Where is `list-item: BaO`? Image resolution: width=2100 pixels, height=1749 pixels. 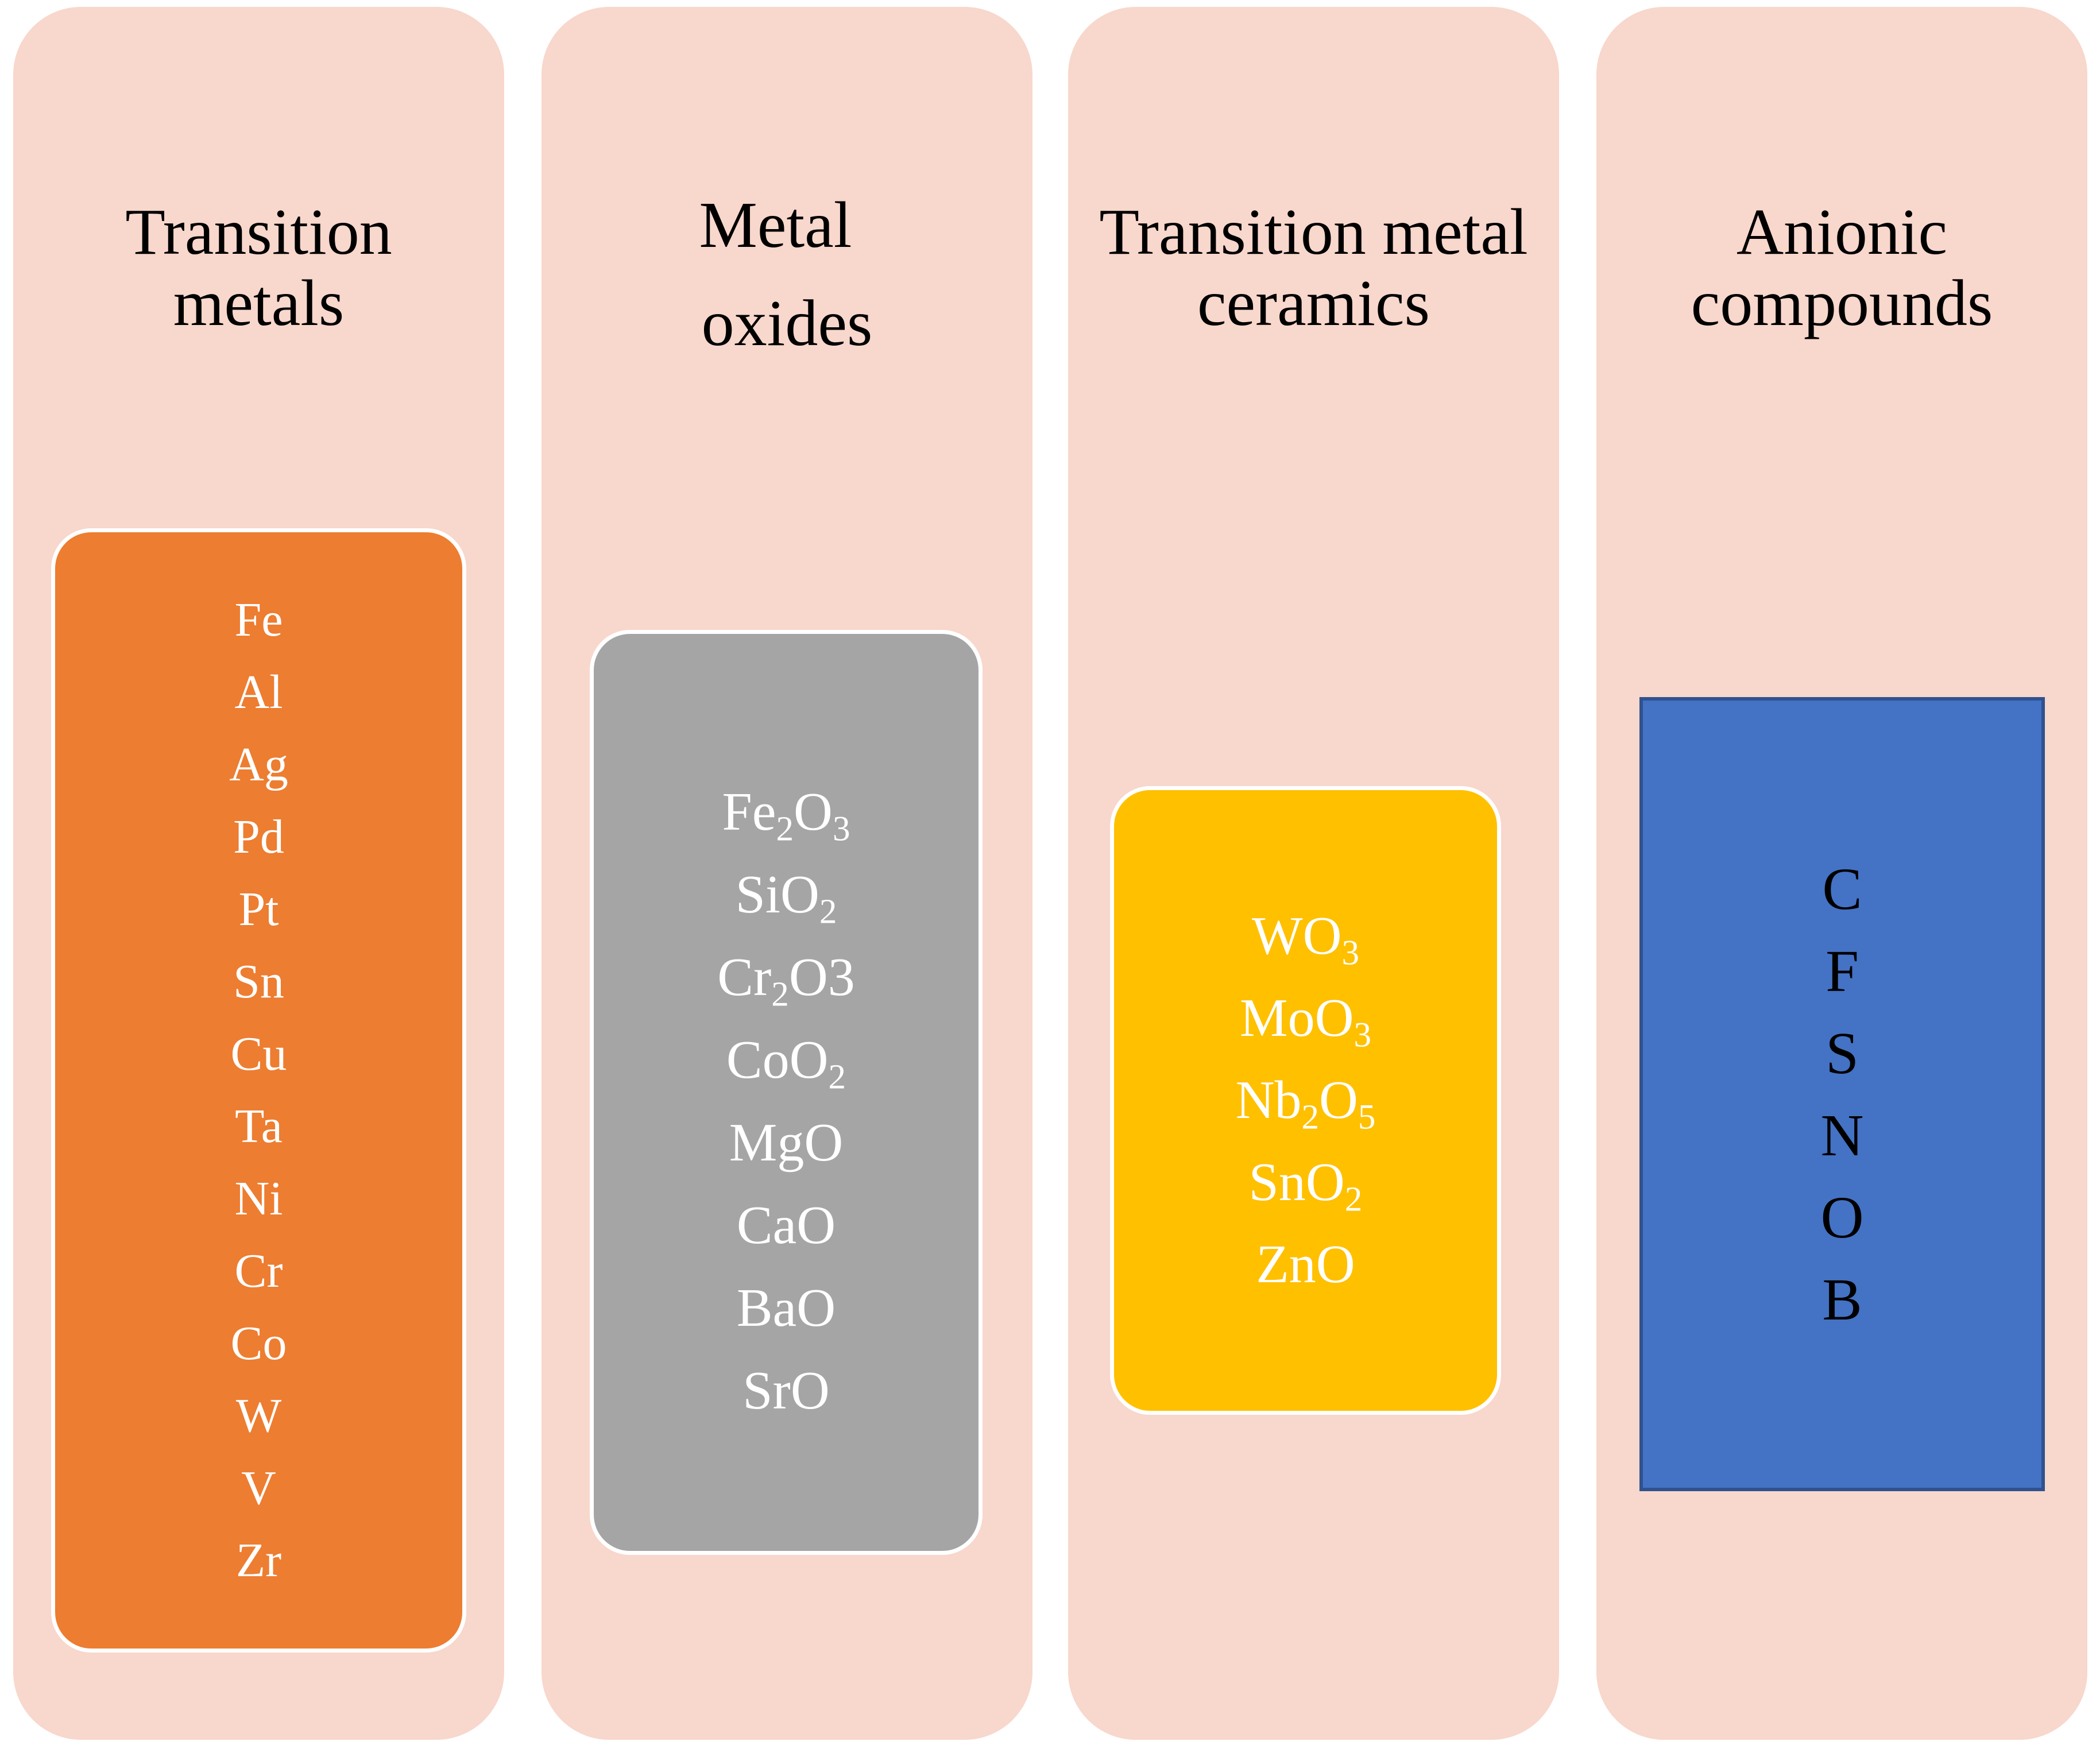
list-item: BaO is located at coordinates (786, 1308).